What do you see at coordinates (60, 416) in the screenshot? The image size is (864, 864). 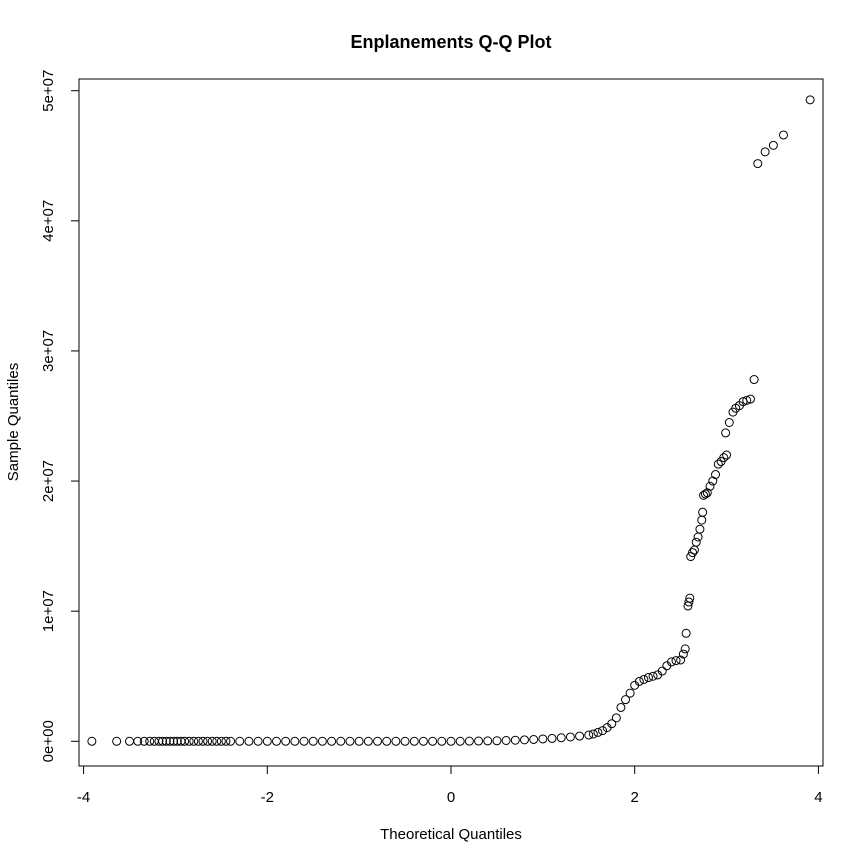 I see `y-axis: 0e+00 1e+07 2e+07 3e+07 4e+07 5e+07` at bounding box center [60, 416].